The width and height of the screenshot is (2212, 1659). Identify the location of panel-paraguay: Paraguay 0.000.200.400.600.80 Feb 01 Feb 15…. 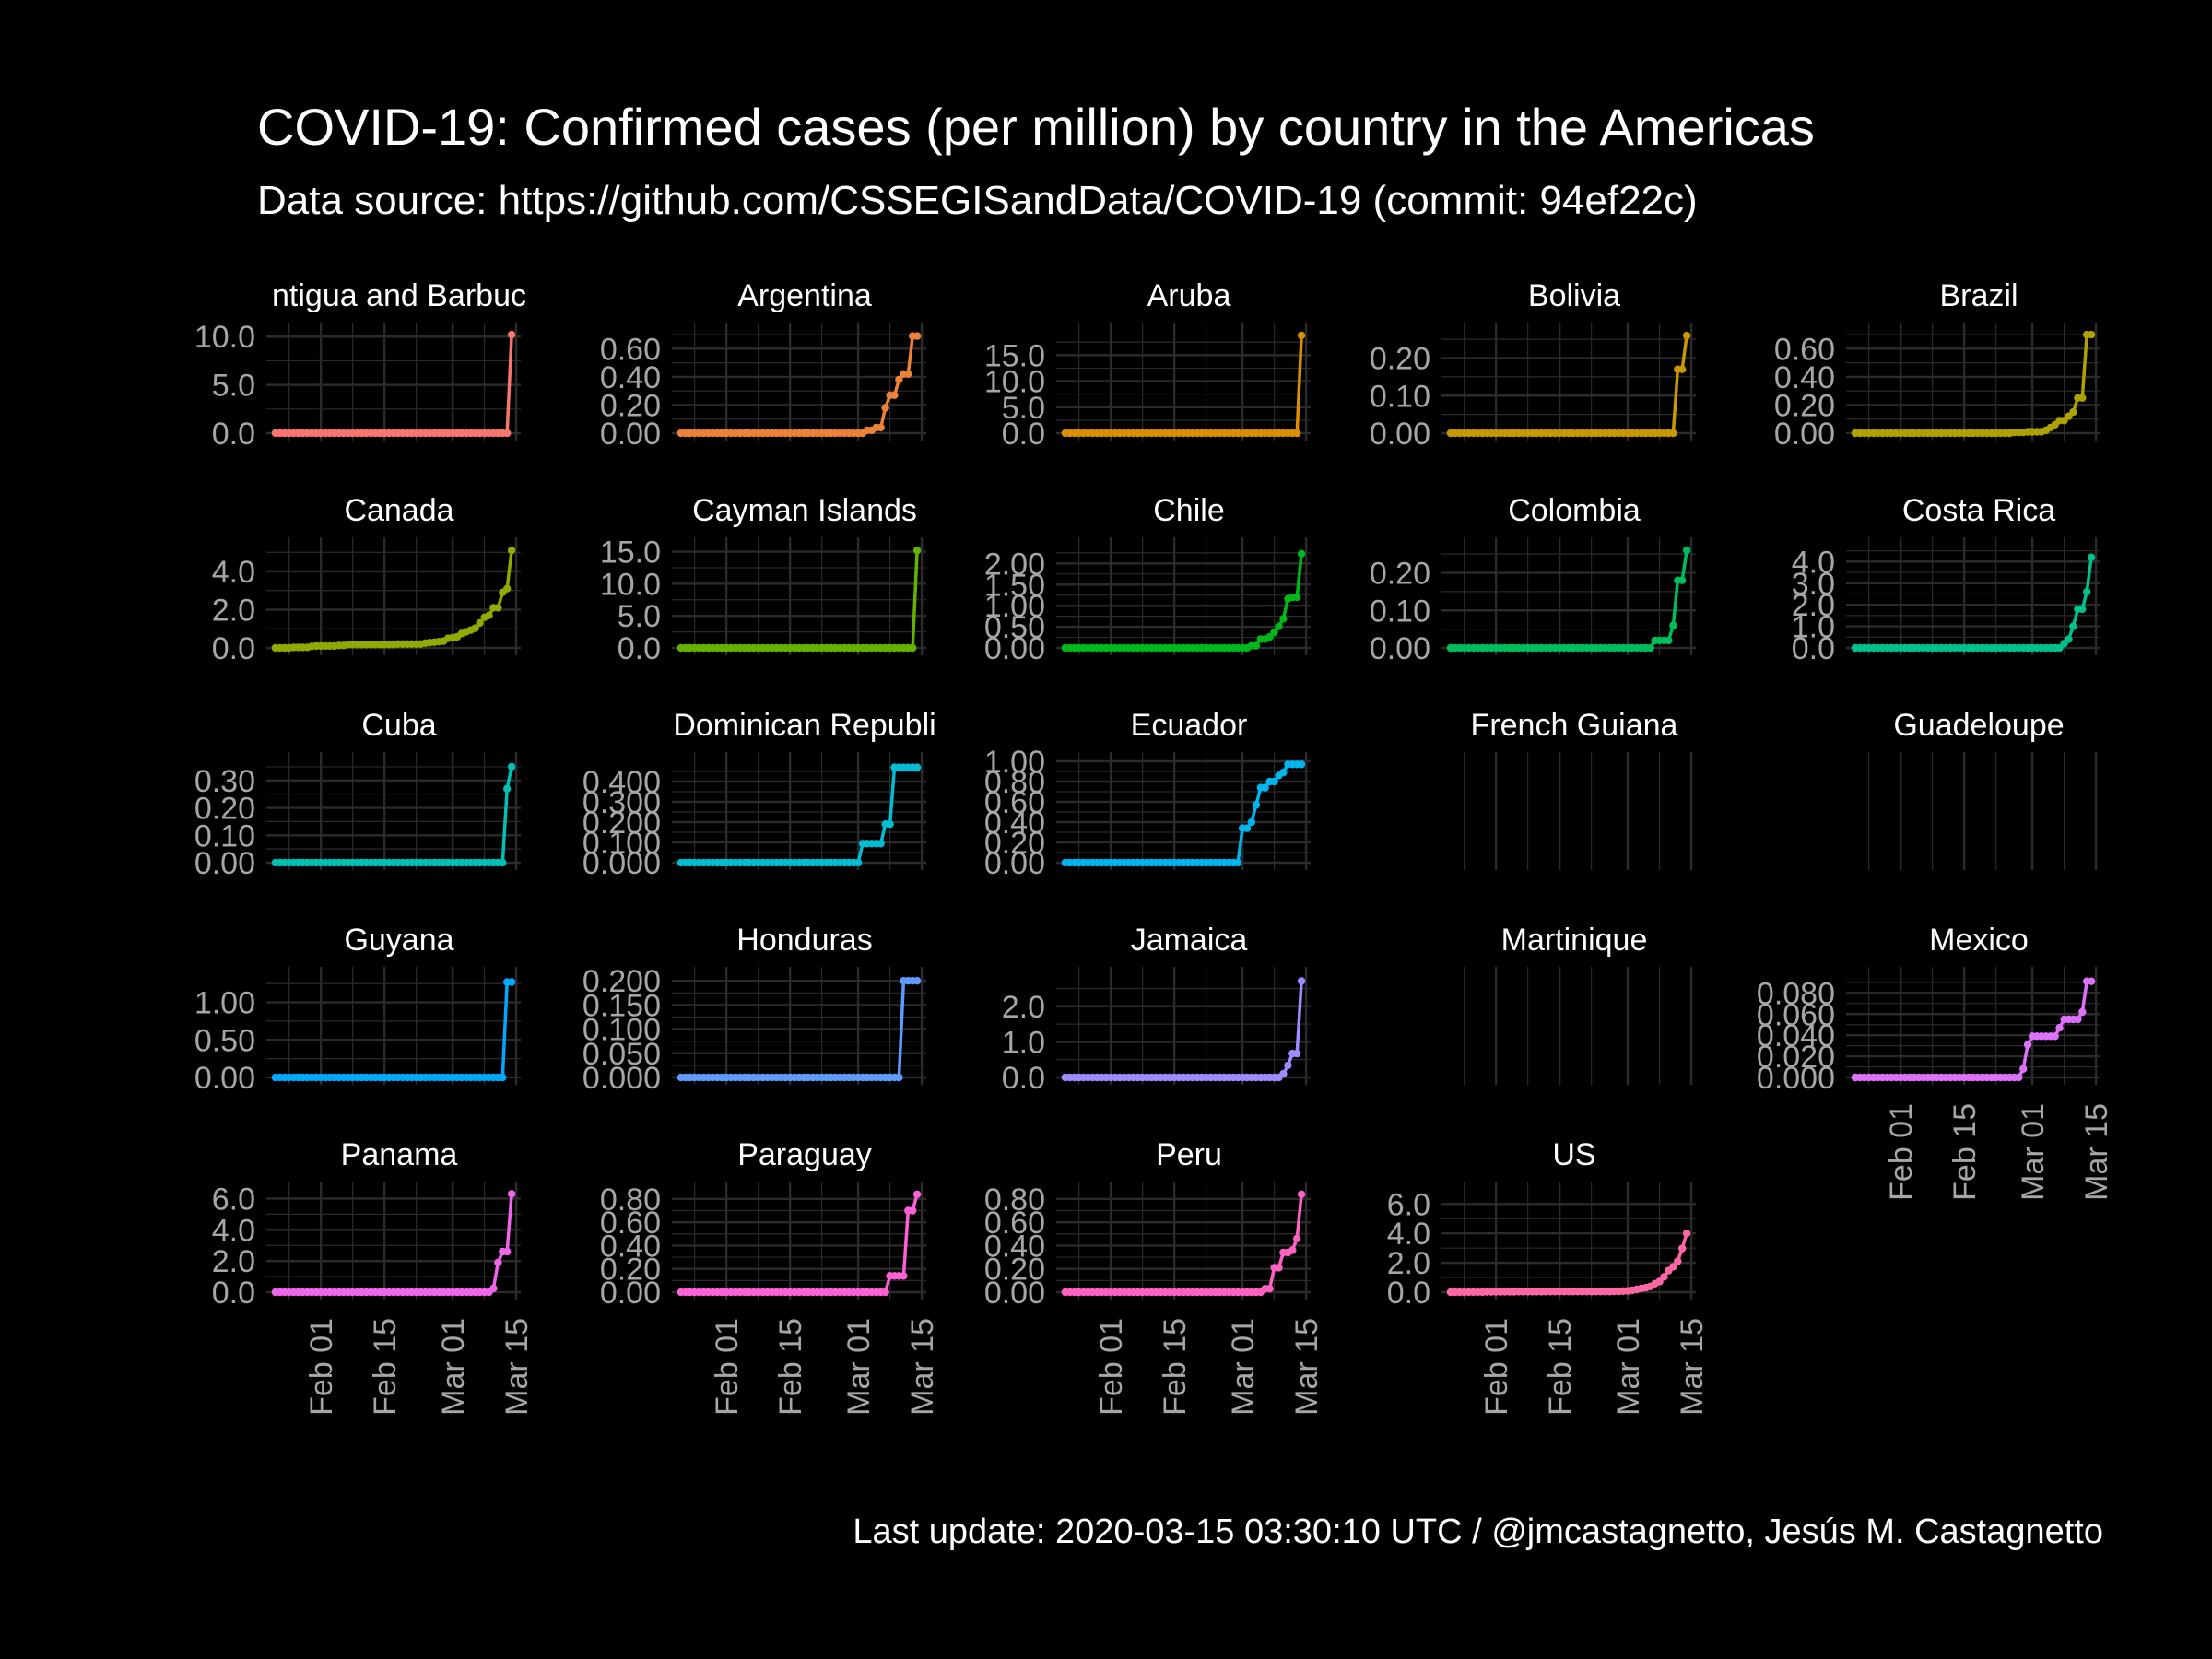
(770, 1276).